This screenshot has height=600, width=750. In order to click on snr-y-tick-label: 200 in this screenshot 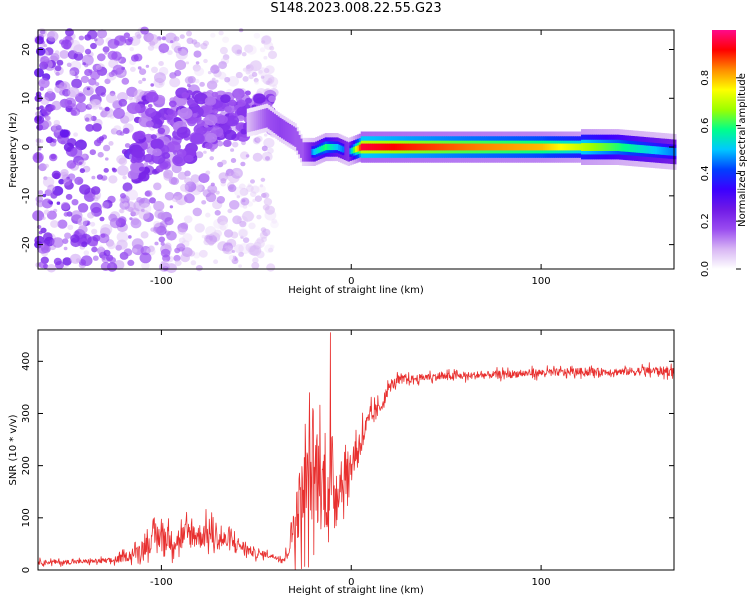, I will do `click(26, 465)`.